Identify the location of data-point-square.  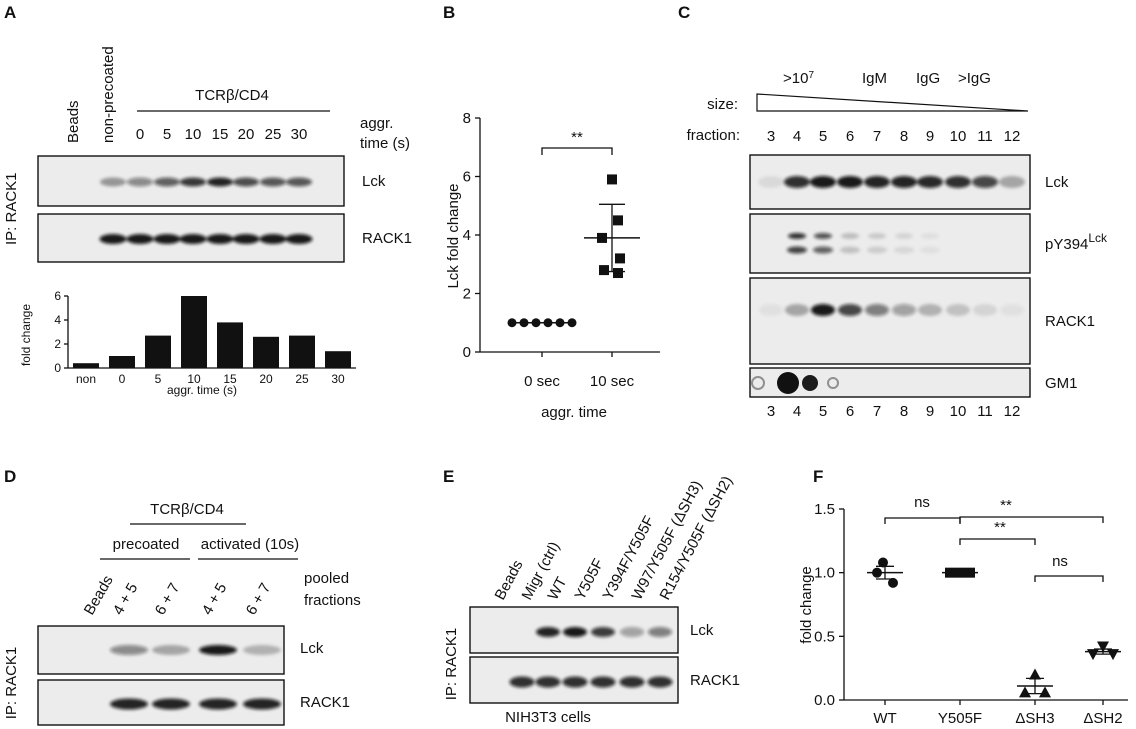
(604, 270).